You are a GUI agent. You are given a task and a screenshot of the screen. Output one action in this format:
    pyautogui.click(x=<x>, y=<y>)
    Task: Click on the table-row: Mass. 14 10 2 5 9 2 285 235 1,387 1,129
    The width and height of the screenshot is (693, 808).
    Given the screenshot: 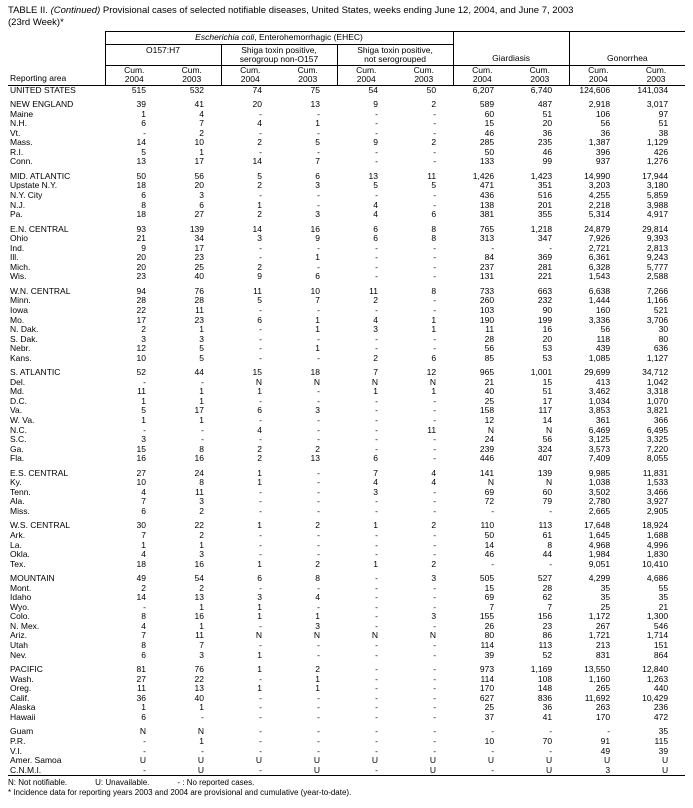 What is the action you would take?
    pyautogui.click(x=346, y=143)
    